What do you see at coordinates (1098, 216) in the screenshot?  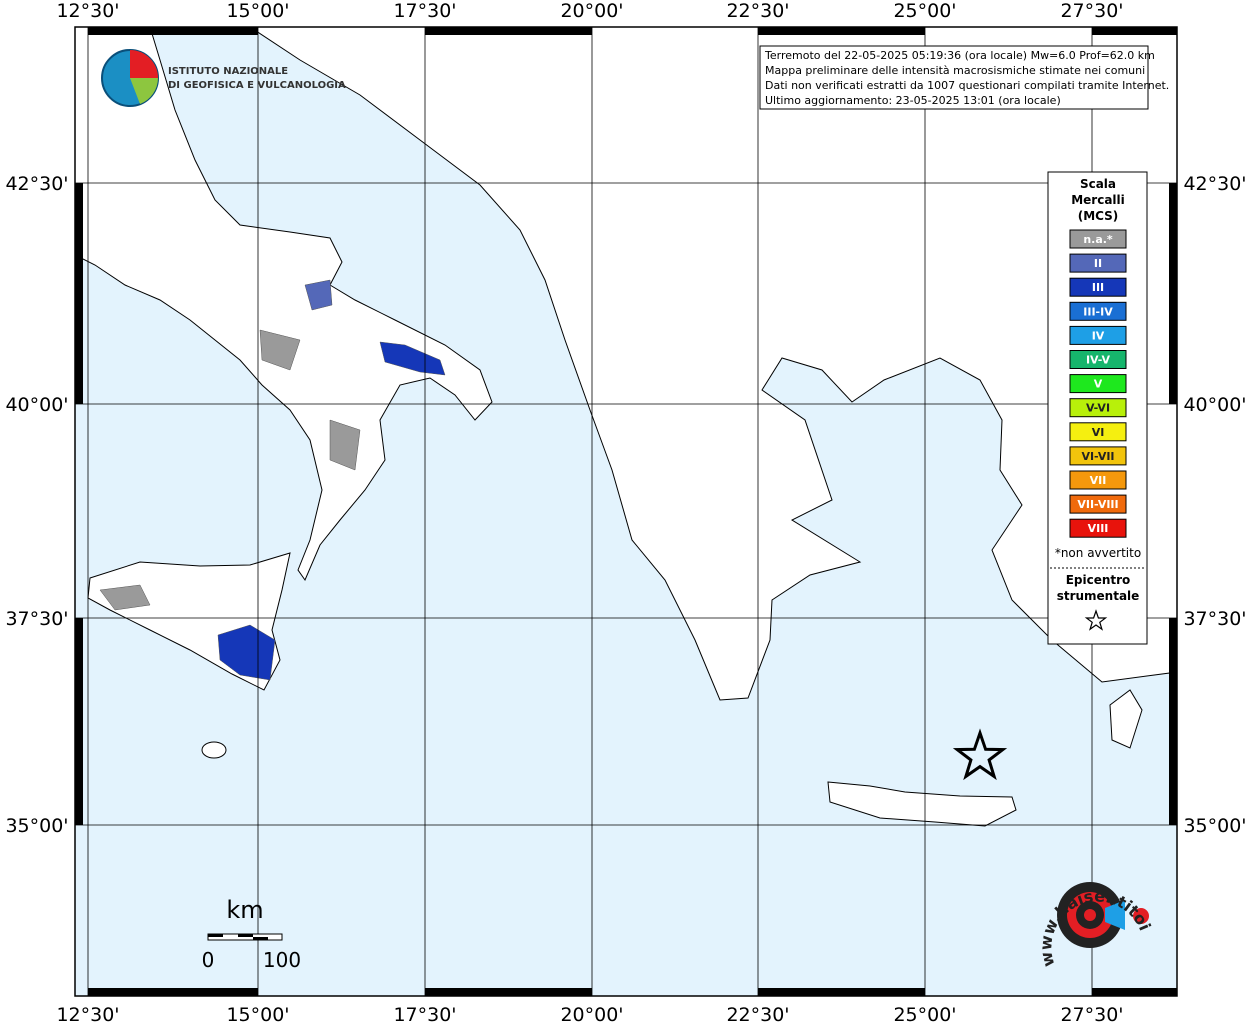 I see `legend-title: (MCS)` at bounding box center [1098, 216].